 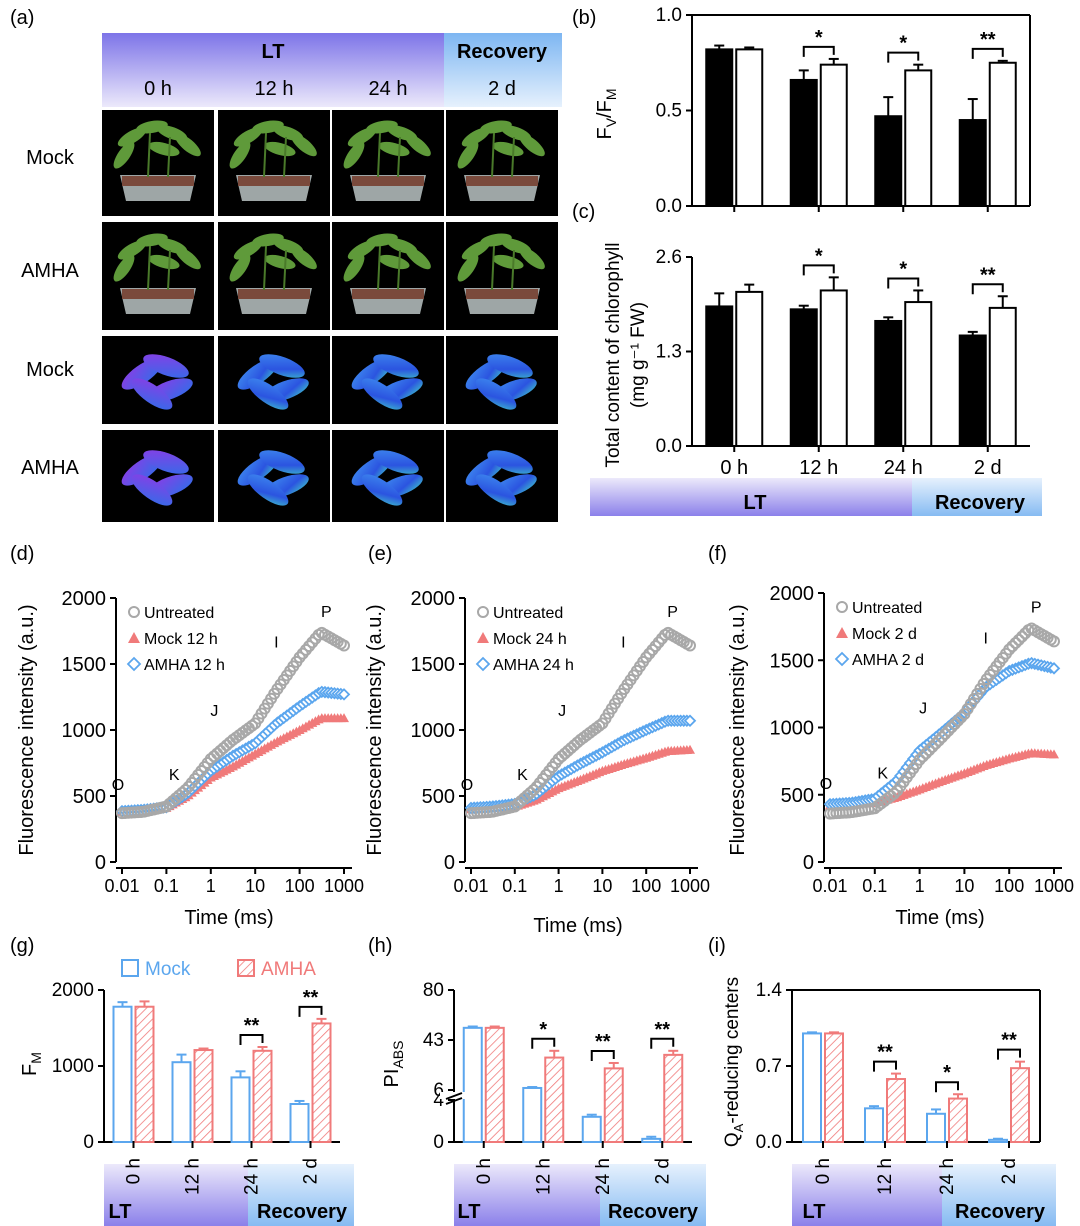 I want to click on chart-b-ylabel: FV/FM, so click(x=606, y=113).